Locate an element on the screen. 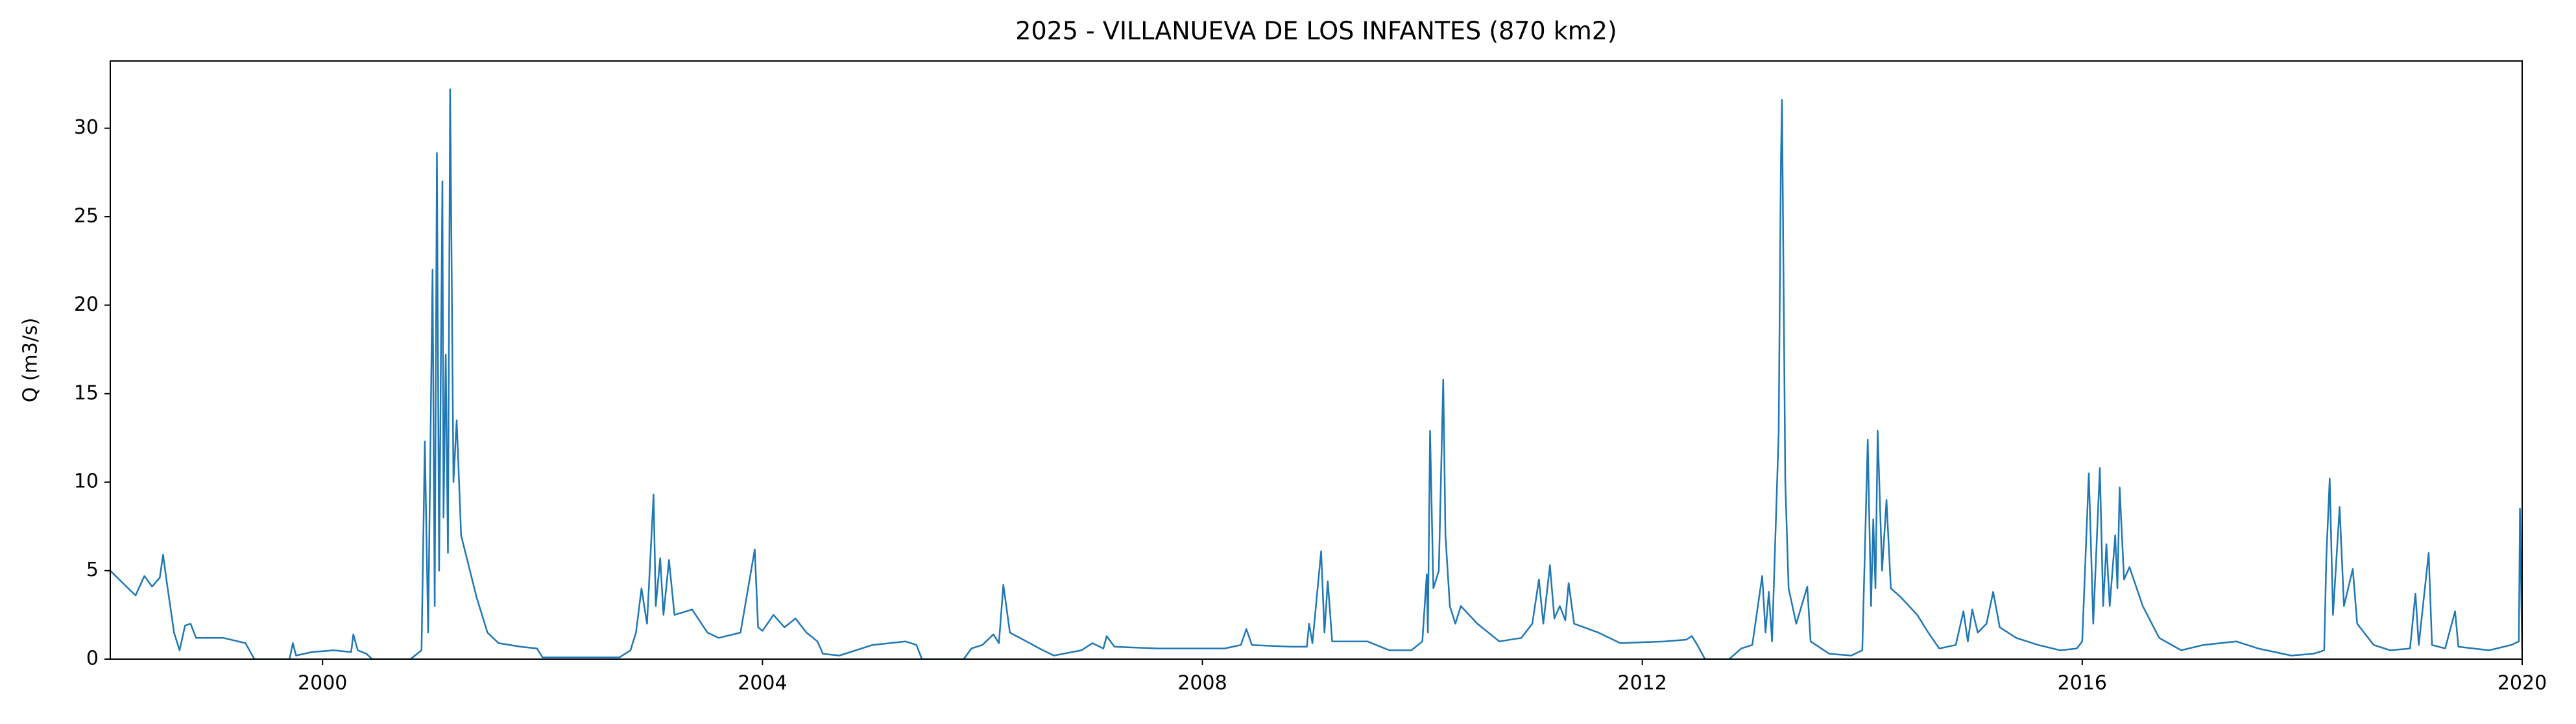  y-axis-label: Q (m3/s) is located at coordinates (30, 360).